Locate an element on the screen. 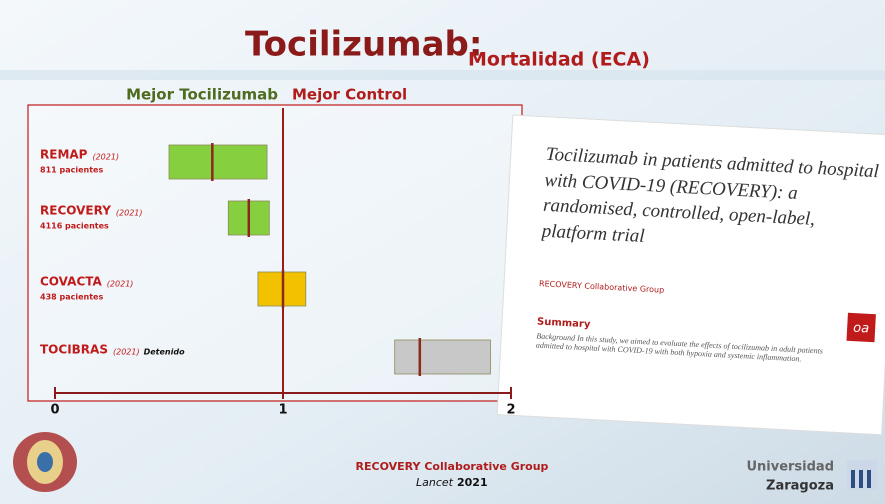 The width and height of the screenshot is (885, 504). footer-year: 2021 is located at coordinates (472, 482).